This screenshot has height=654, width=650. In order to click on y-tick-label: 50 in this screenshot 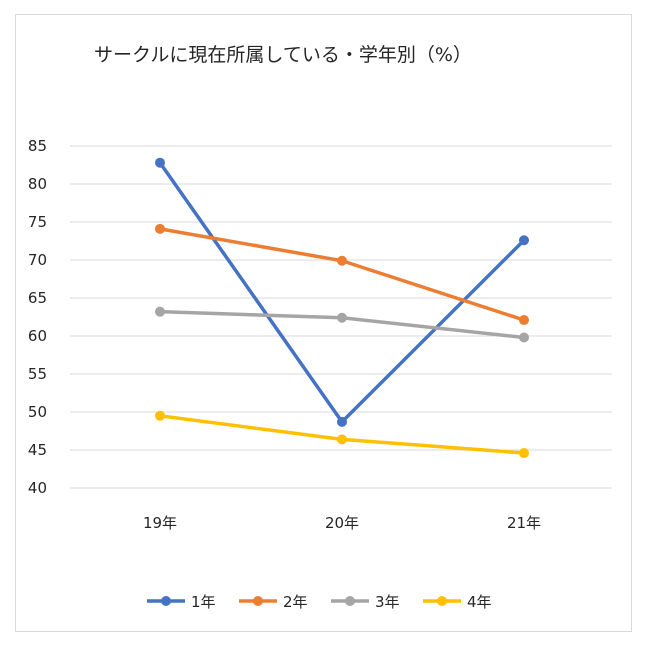, I will do `click(37, 412)`.